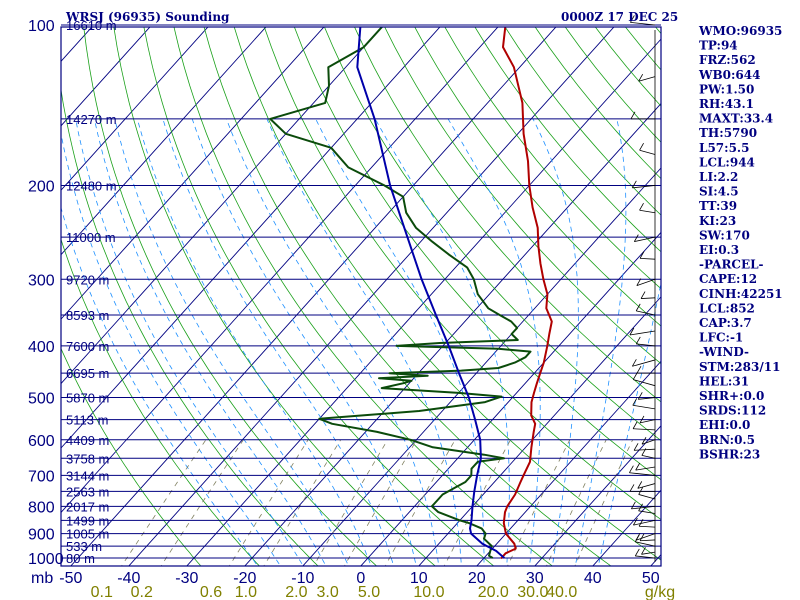 The height and width of the screenshot is (600, 800). Describe the element at coordinates (70, 578) in the screenshot. I see `temperature-tick-label: -50` at that location.